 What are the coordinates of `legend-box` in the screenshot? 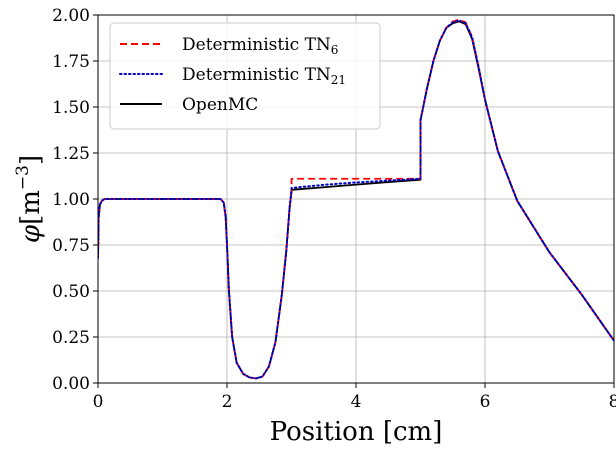 It's located at (245, 76).